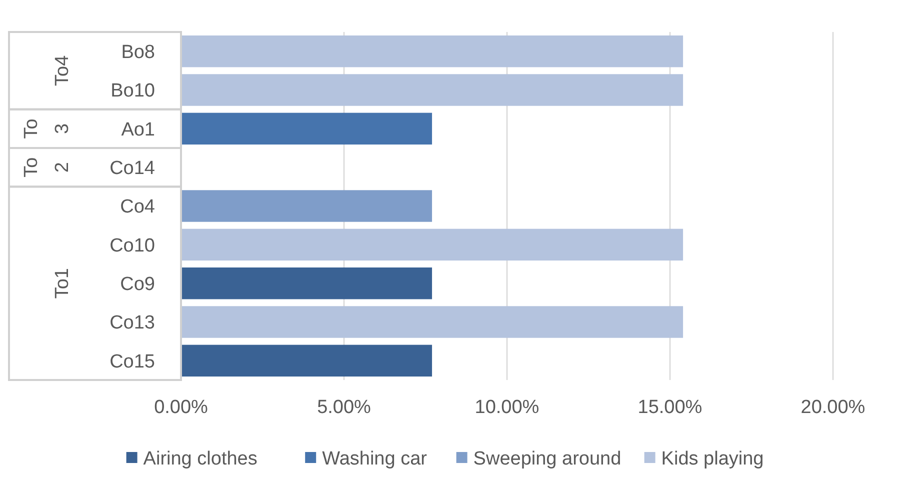 This screenshot has width=911, height=496. Describe the element at coordinates (132, 323) in the screenshot. I see `y-tick-label: Co13` at that location.